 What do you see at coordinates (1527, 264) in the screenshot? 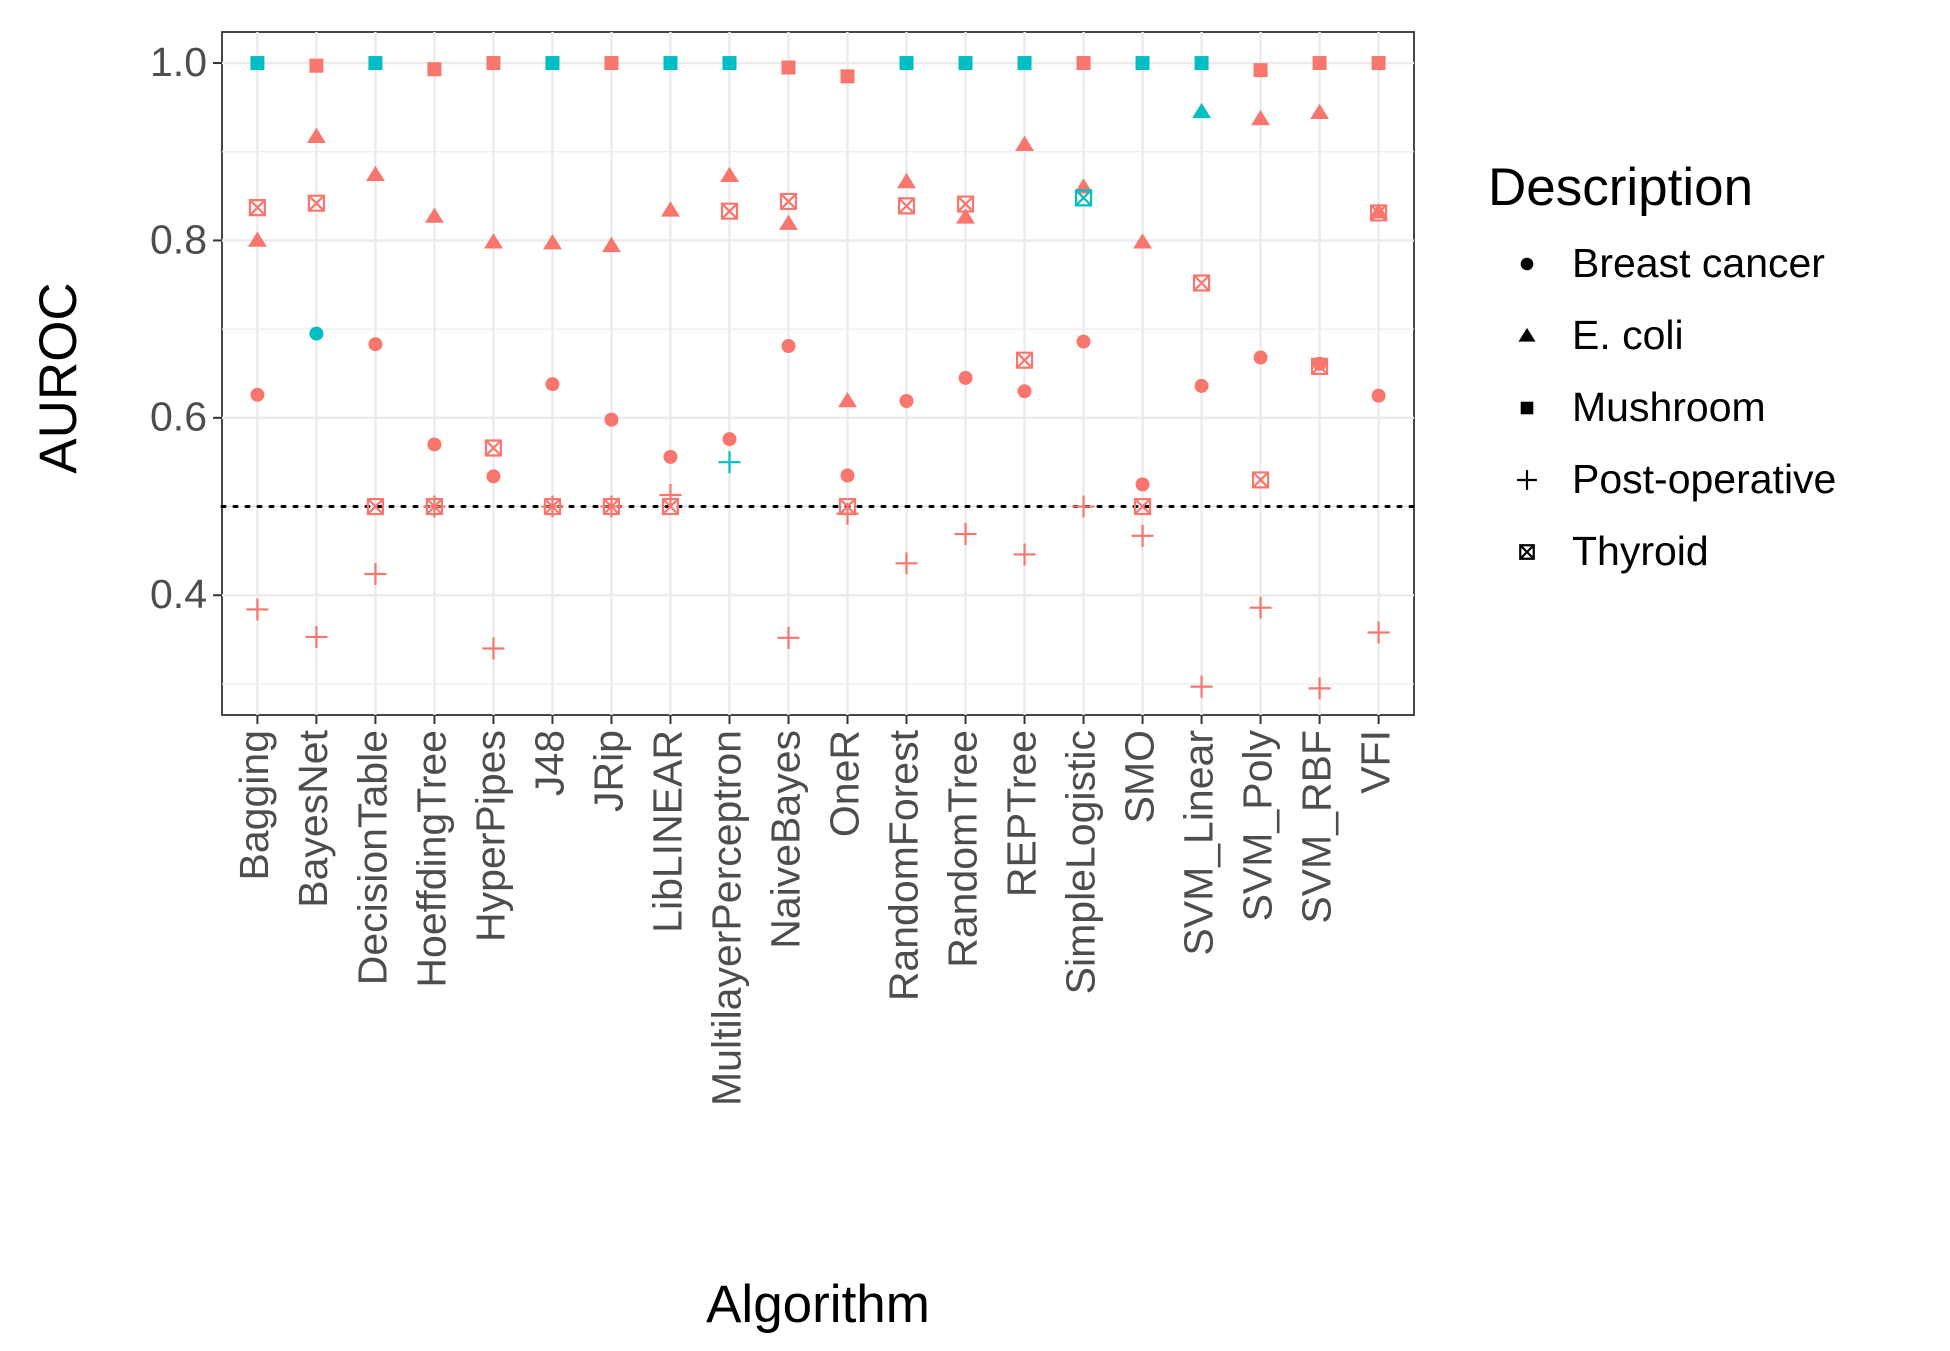
I see `legend-key-circle` at bounding box center [1527, 264].